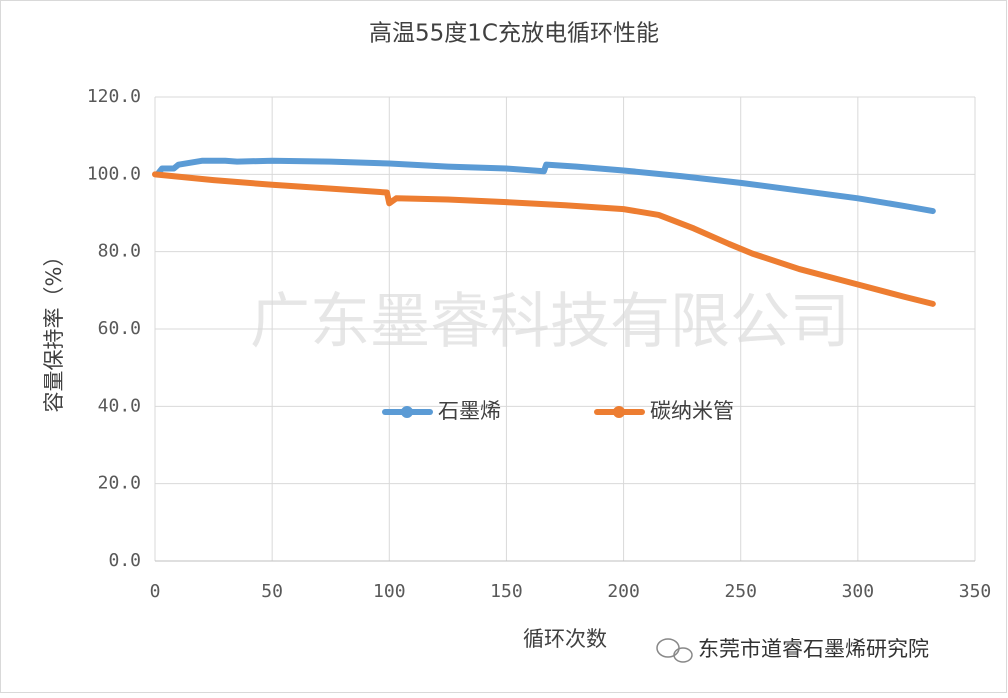  What do you see at coordinates (623, 591) in the screenshot?
I see `x-tick-label: 200` at bounding box center [623, 591].